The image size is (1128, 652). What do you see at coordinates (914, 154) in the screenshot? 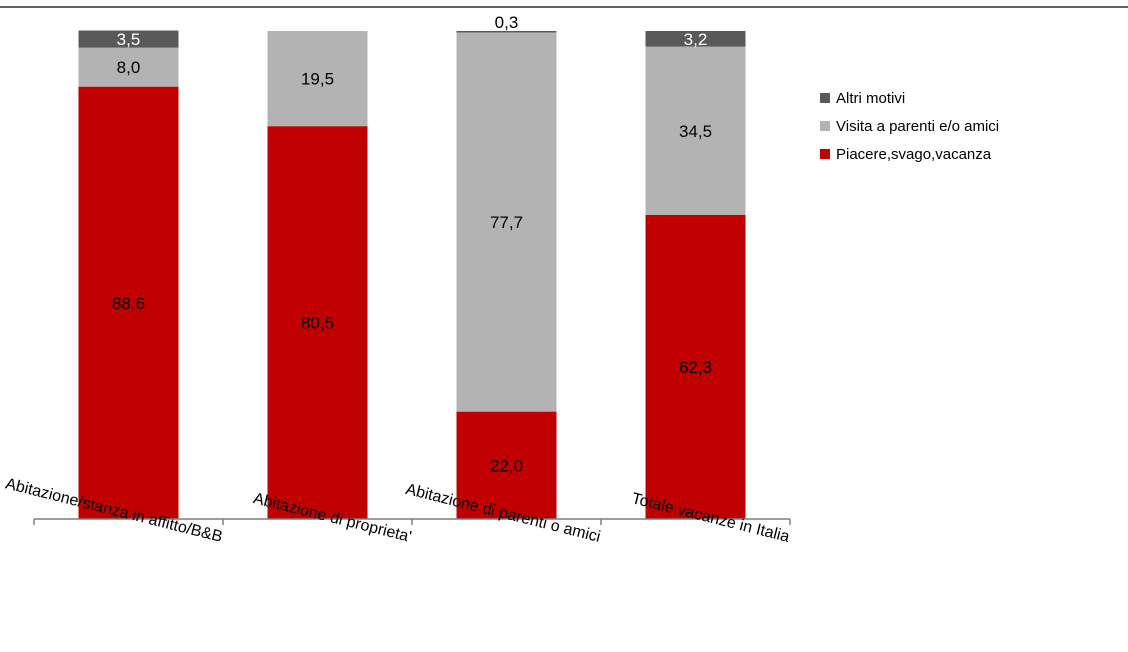
I see `legend-label-3: Piacere,svago,vacanza` at bounding box center [914, 154].